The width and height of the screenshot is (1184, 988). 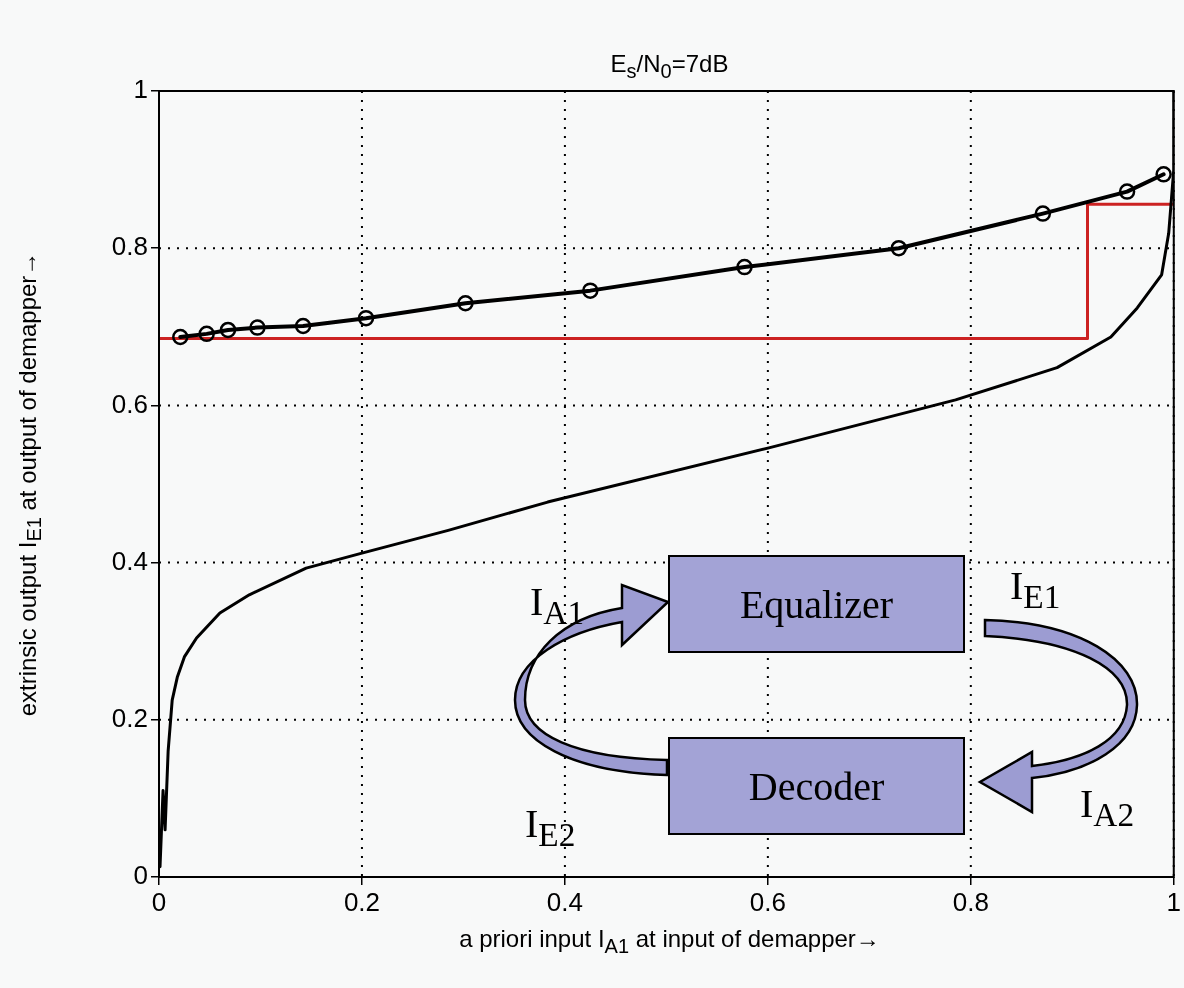 What do you see at coordinates (564, 901) in the screenshot?
I see `x-tick-label: 0.4` at bounding box center [564, 901].